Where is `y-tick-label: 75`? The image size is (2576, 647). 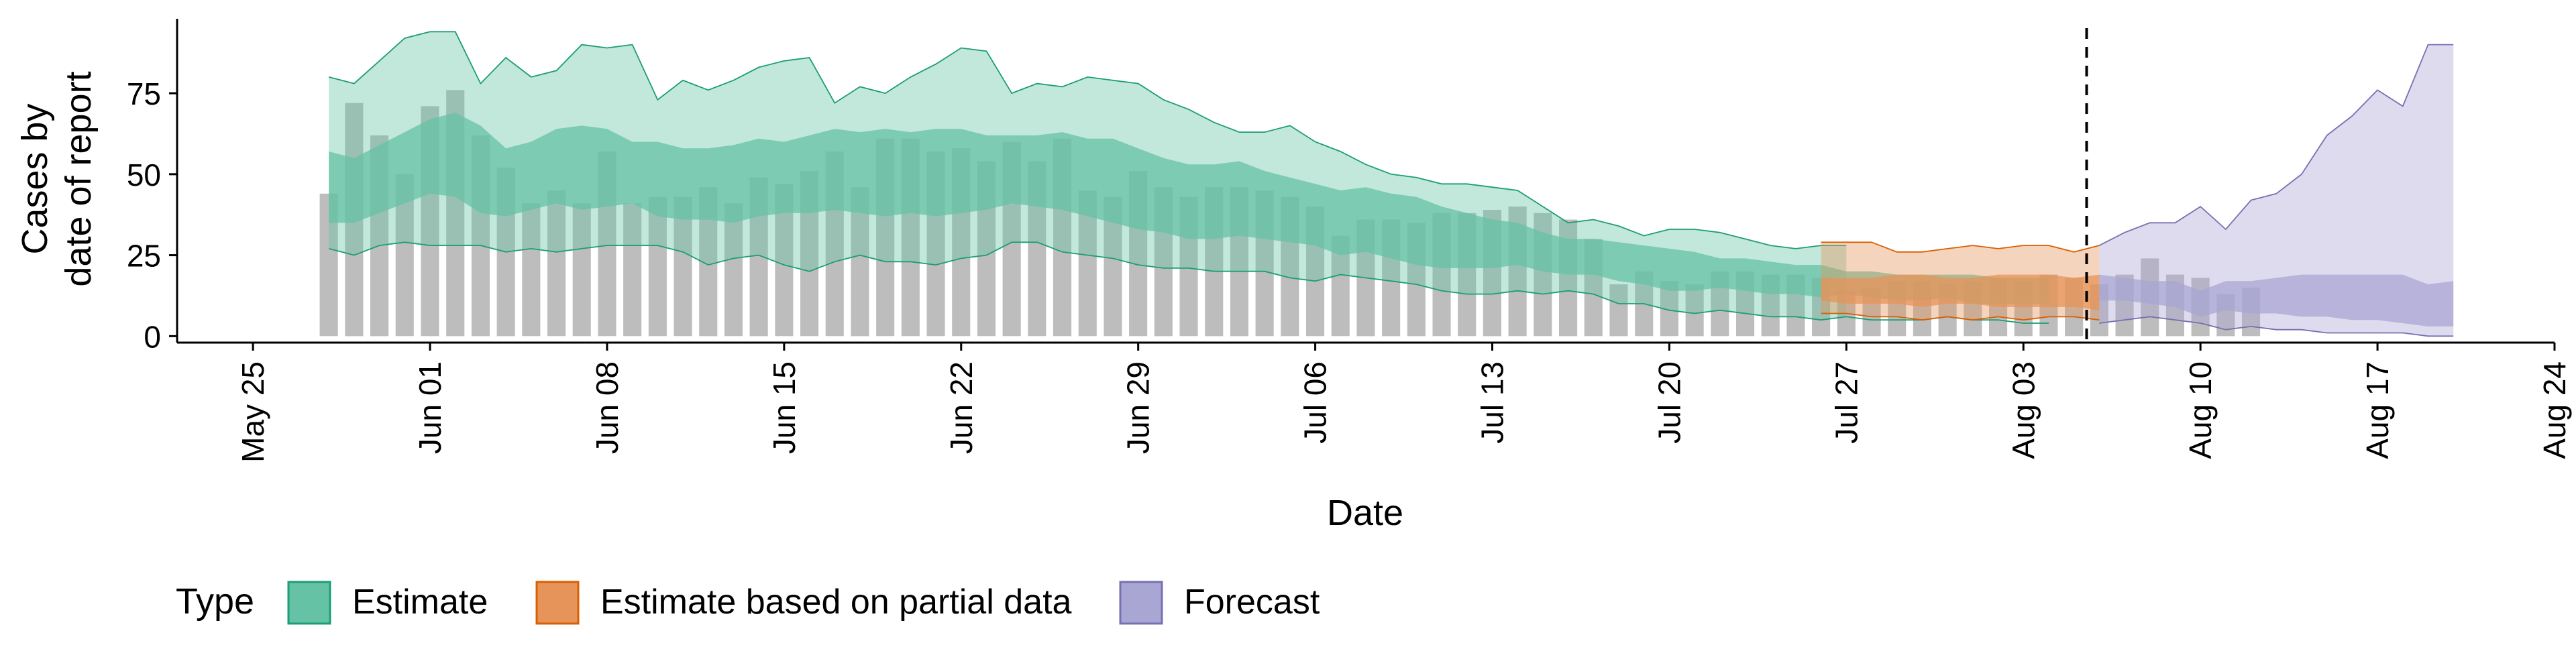 y-tick-label: 75 is located at coordinates (144, 93).